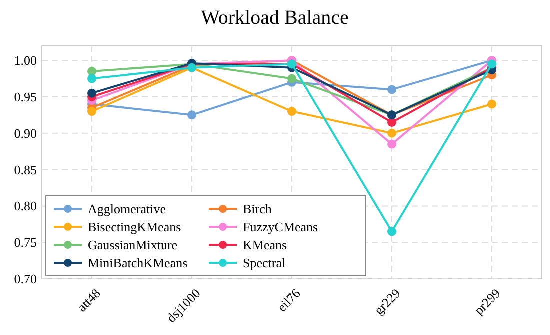  I want to click on y-tick-label: 0.80, so click(25, 206).